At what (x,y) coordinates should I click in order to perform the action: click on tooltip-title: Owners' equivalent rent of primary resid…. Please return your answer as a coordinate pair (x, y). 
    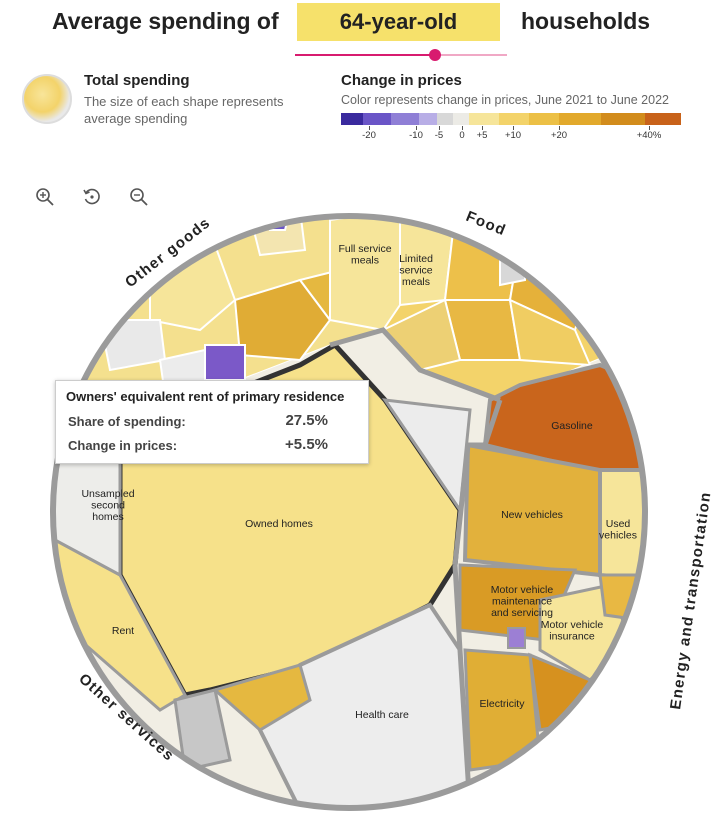
    Looking at the image, I should click on (205, 396).